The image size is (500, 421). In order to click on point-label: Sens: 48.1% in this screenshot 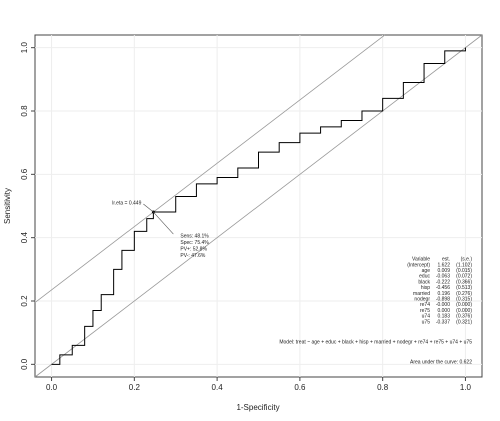, I will do `click(194, 236)`.